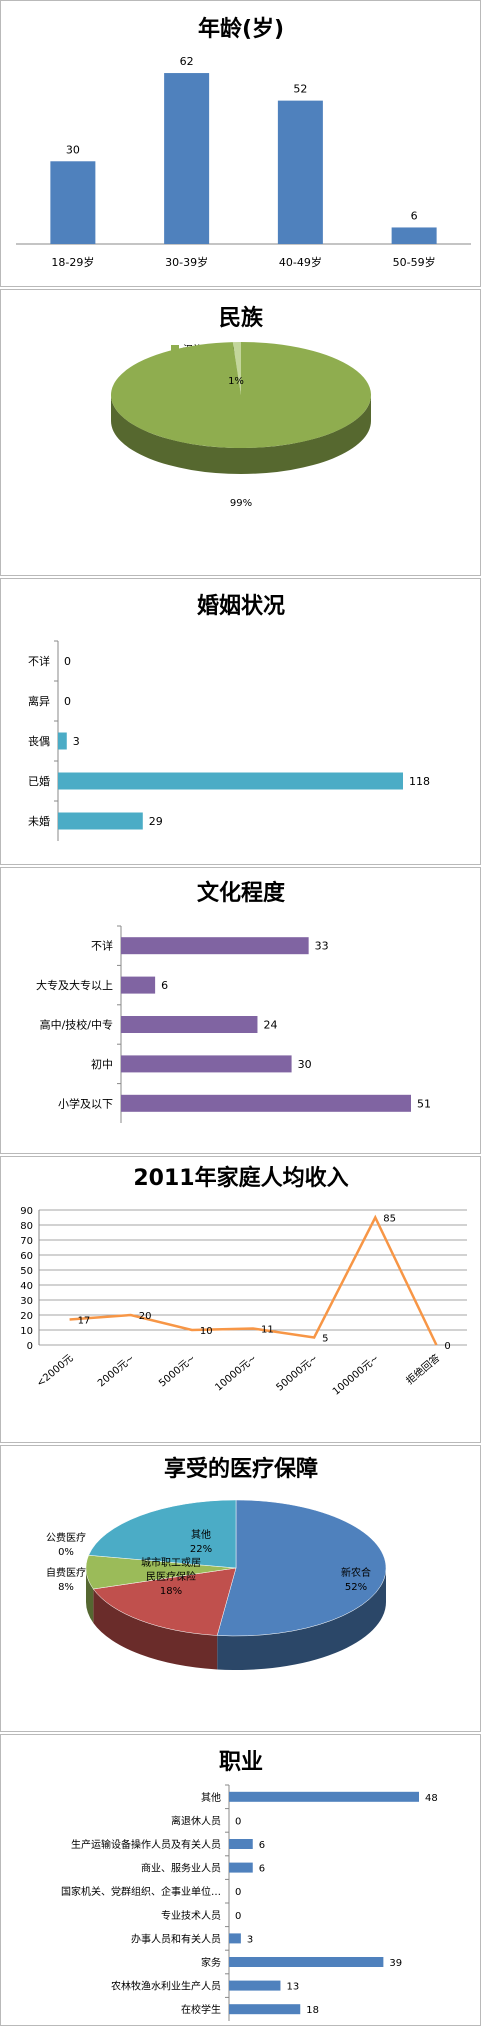 This screenshot has width=483, height=2026. Describe the element at coordinates (171, 1562) in the screenshot. I see `slice-name: 城市职工或居` at that location.